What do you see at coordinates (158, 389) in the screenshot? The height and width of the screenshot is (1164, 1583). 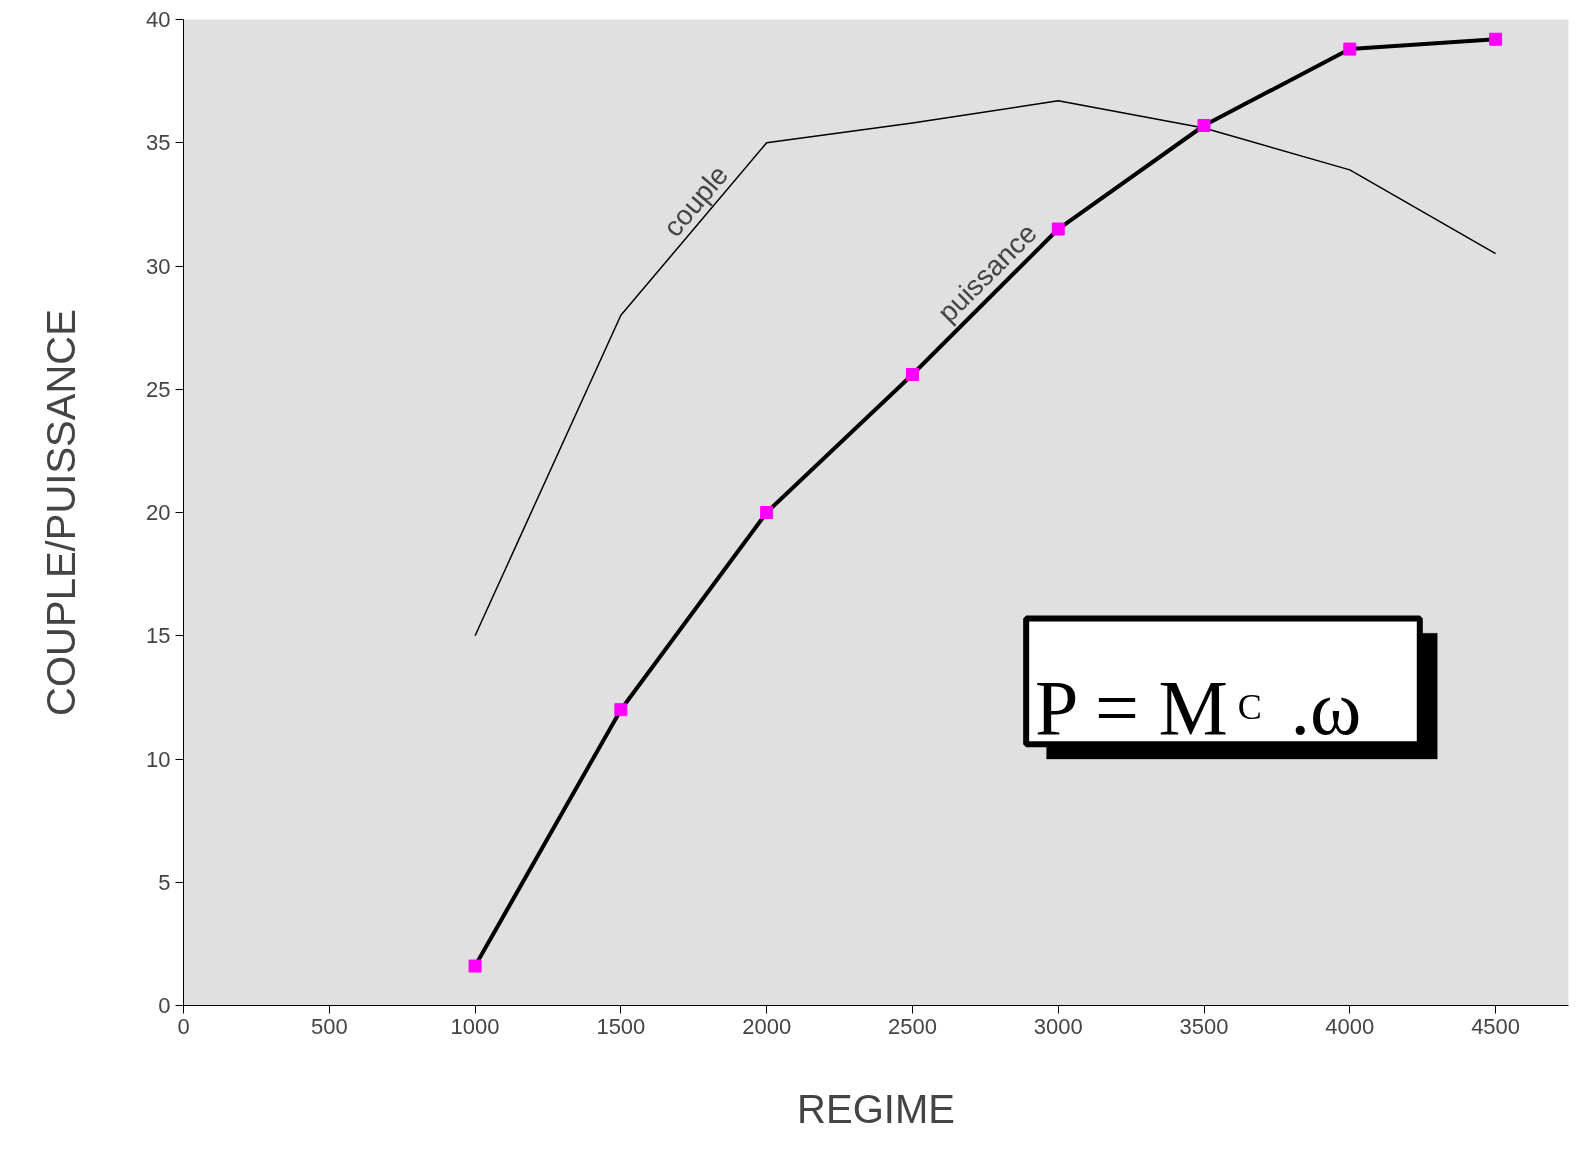 I see `y-tick-label: 25` at bounding box center [158, 389].